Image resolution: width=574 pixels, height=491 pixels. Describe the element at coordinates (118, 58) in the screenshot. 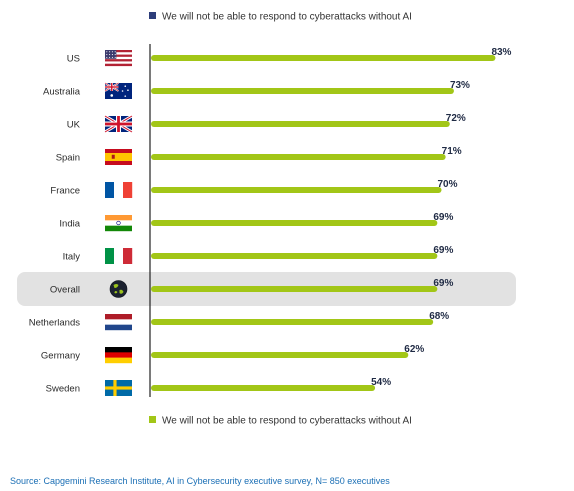

I see `us-flag-icon` at that location.